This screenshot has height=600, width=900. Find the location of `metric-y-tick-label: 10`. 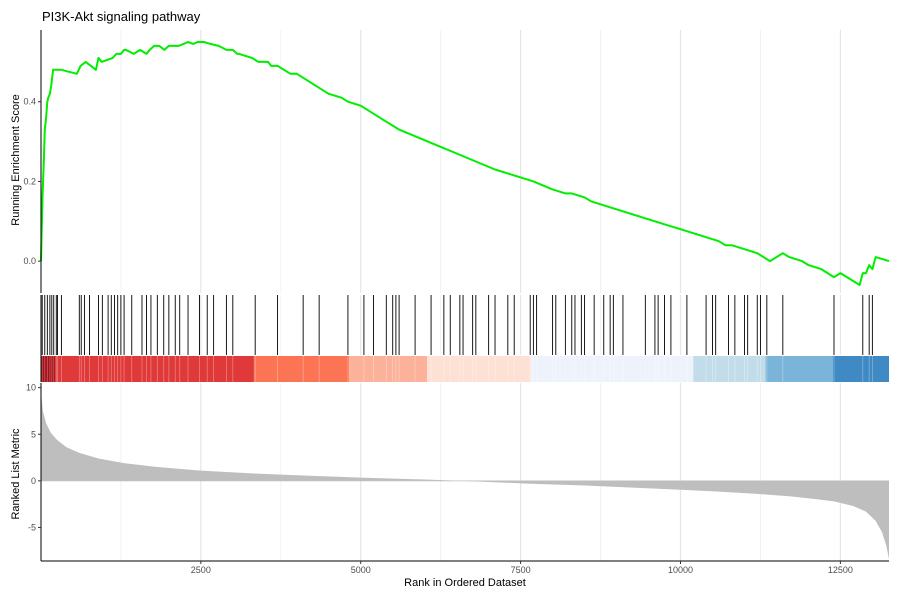

metric-y-tick-label: 10 is located at coordinates (31, 388).